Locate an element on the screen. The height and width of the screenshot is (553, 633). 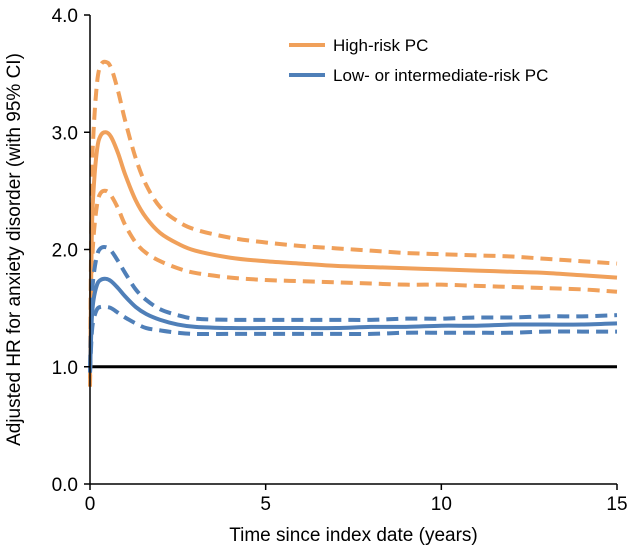
legend-label-low-risk: Low- or intermediate-risk PC is located at coordinates (440, 75).